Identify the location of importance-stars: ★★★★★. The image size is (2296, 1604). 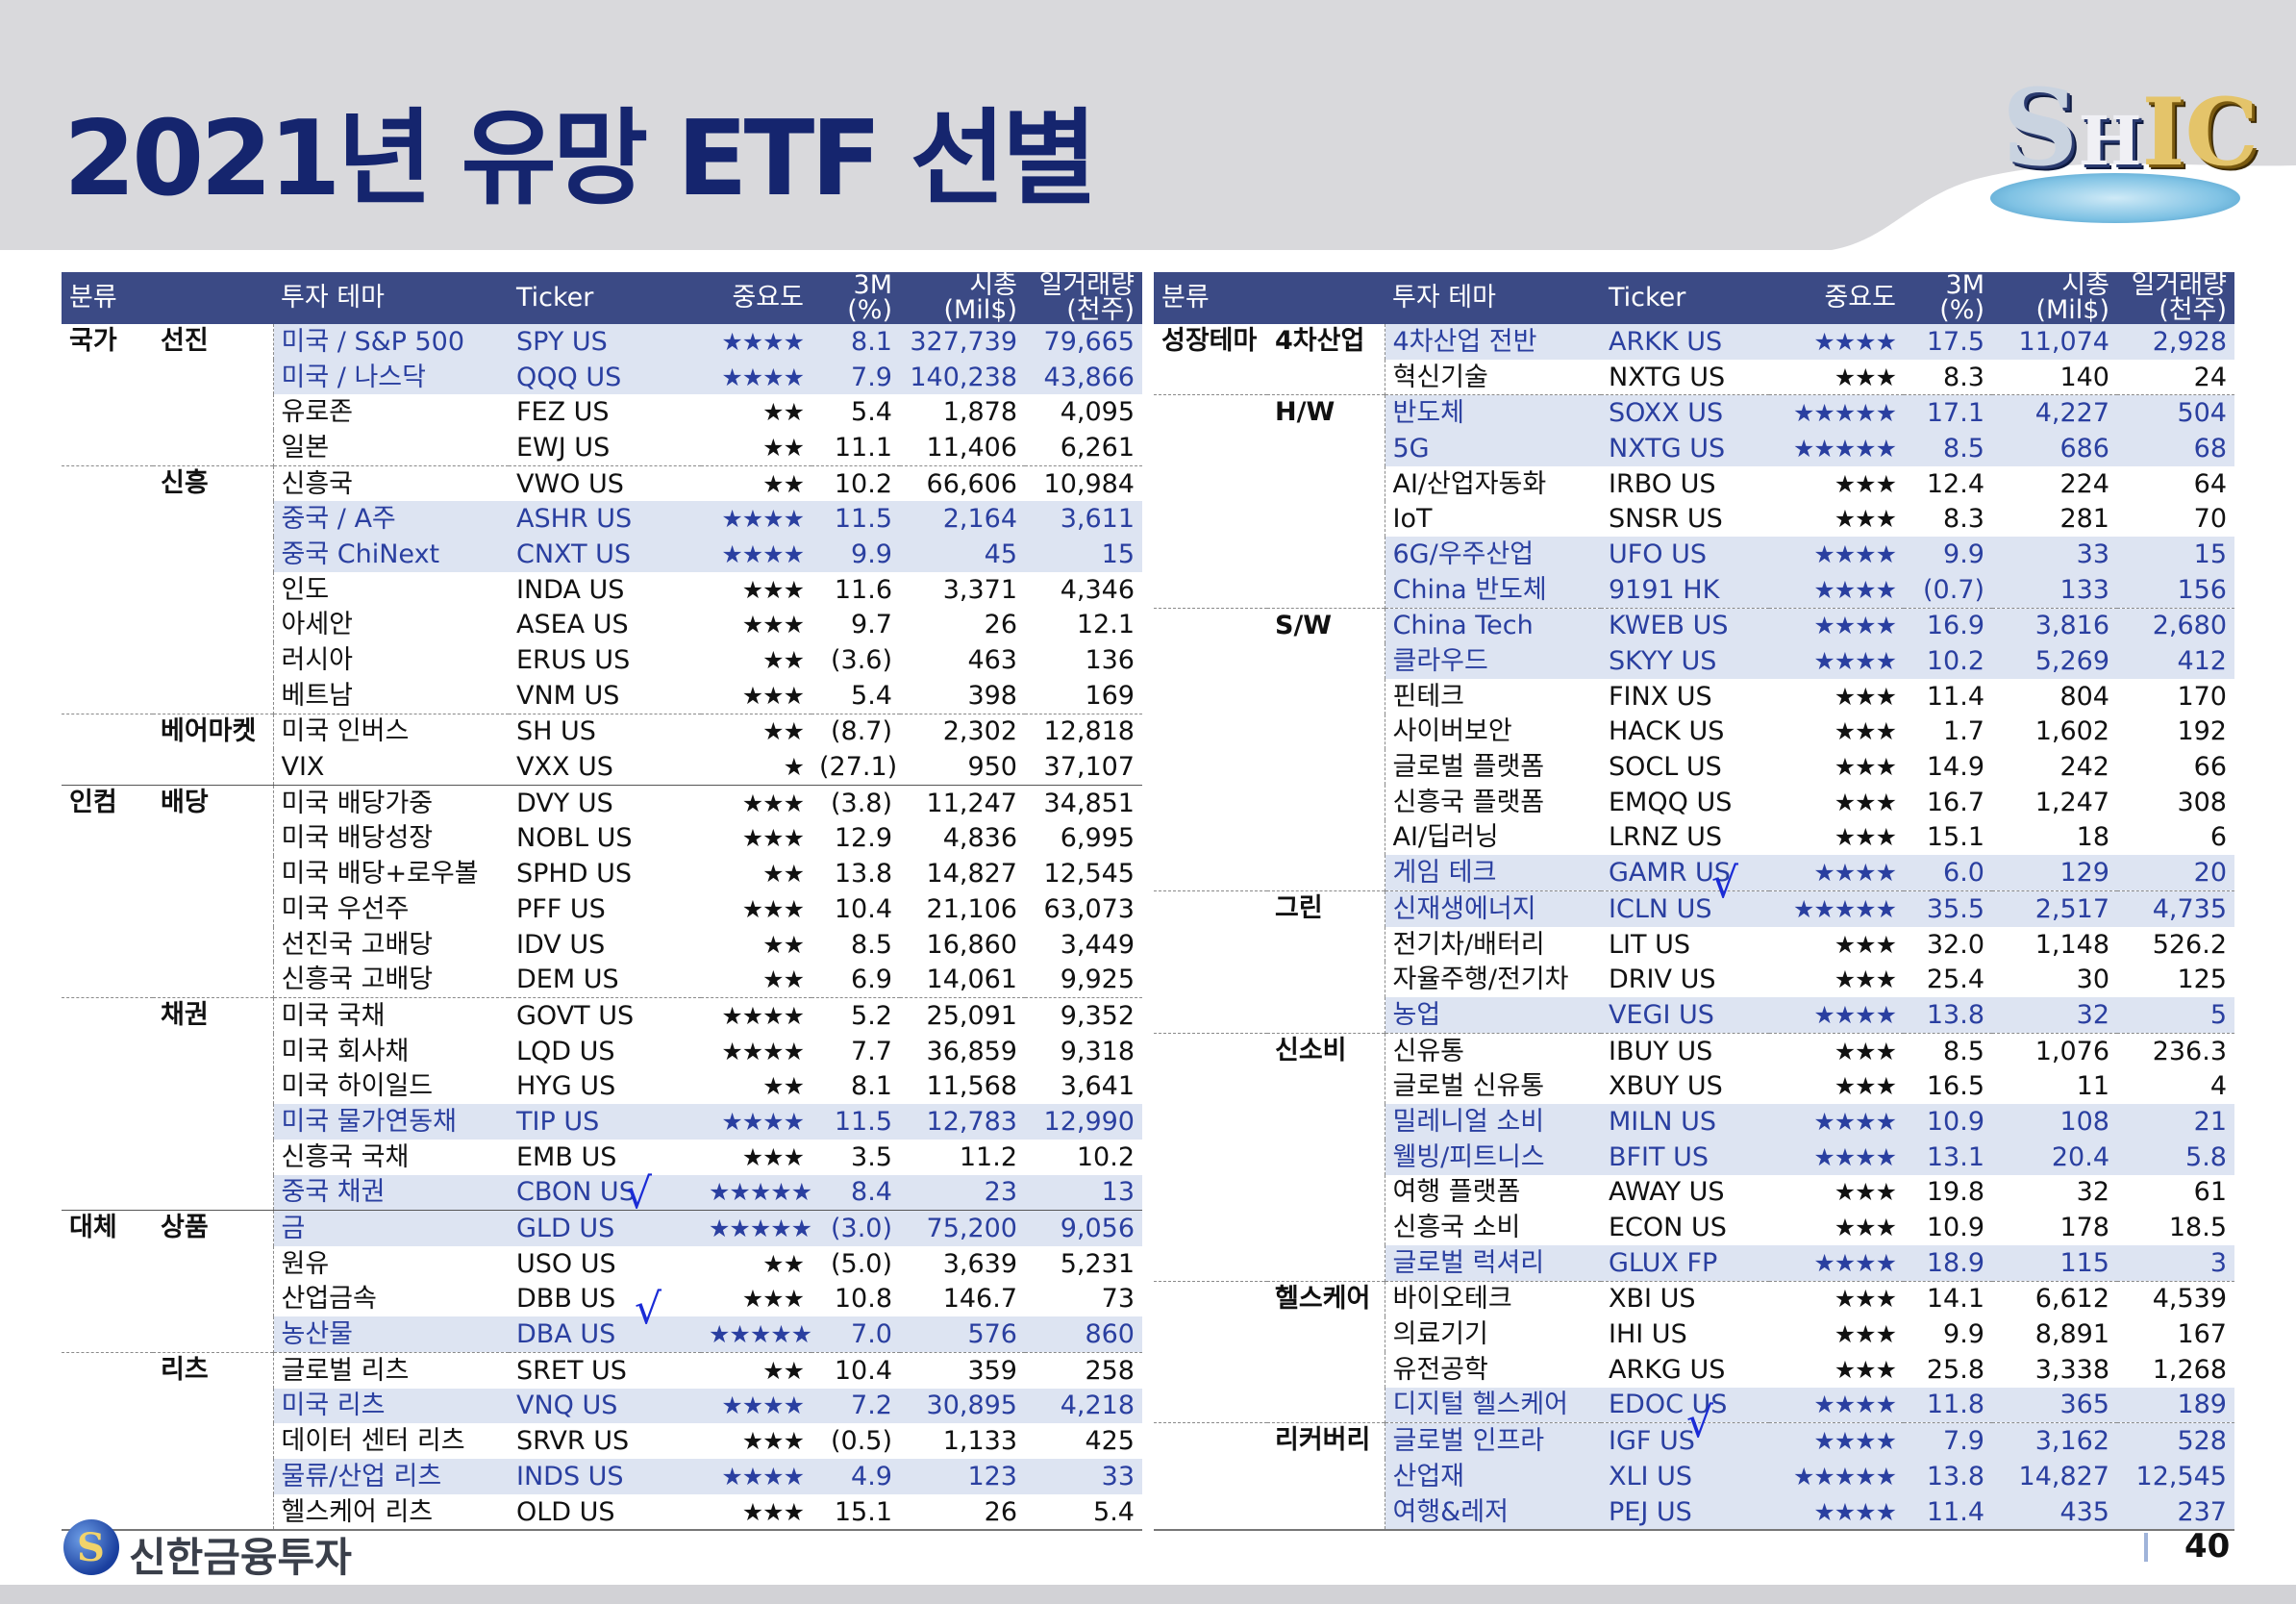
(756, 1334).